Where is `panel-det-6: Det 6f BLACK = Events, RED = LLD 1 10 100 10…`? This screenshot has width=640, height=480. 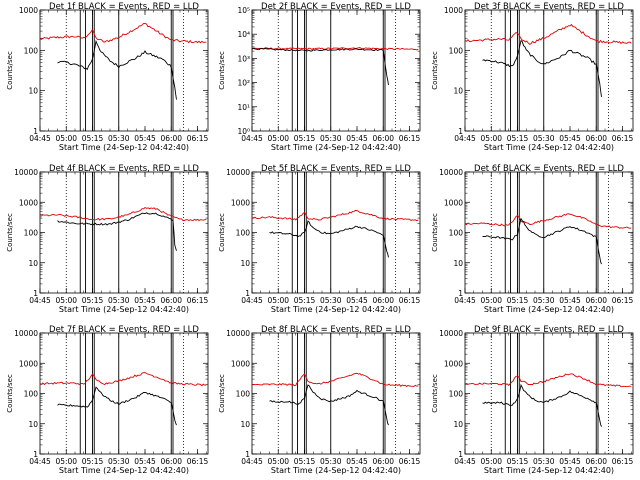
panel-det-6: Det 6f BLACK = Events, RED = LLD 1 10 100 10… is located at coordinates (532, 239).